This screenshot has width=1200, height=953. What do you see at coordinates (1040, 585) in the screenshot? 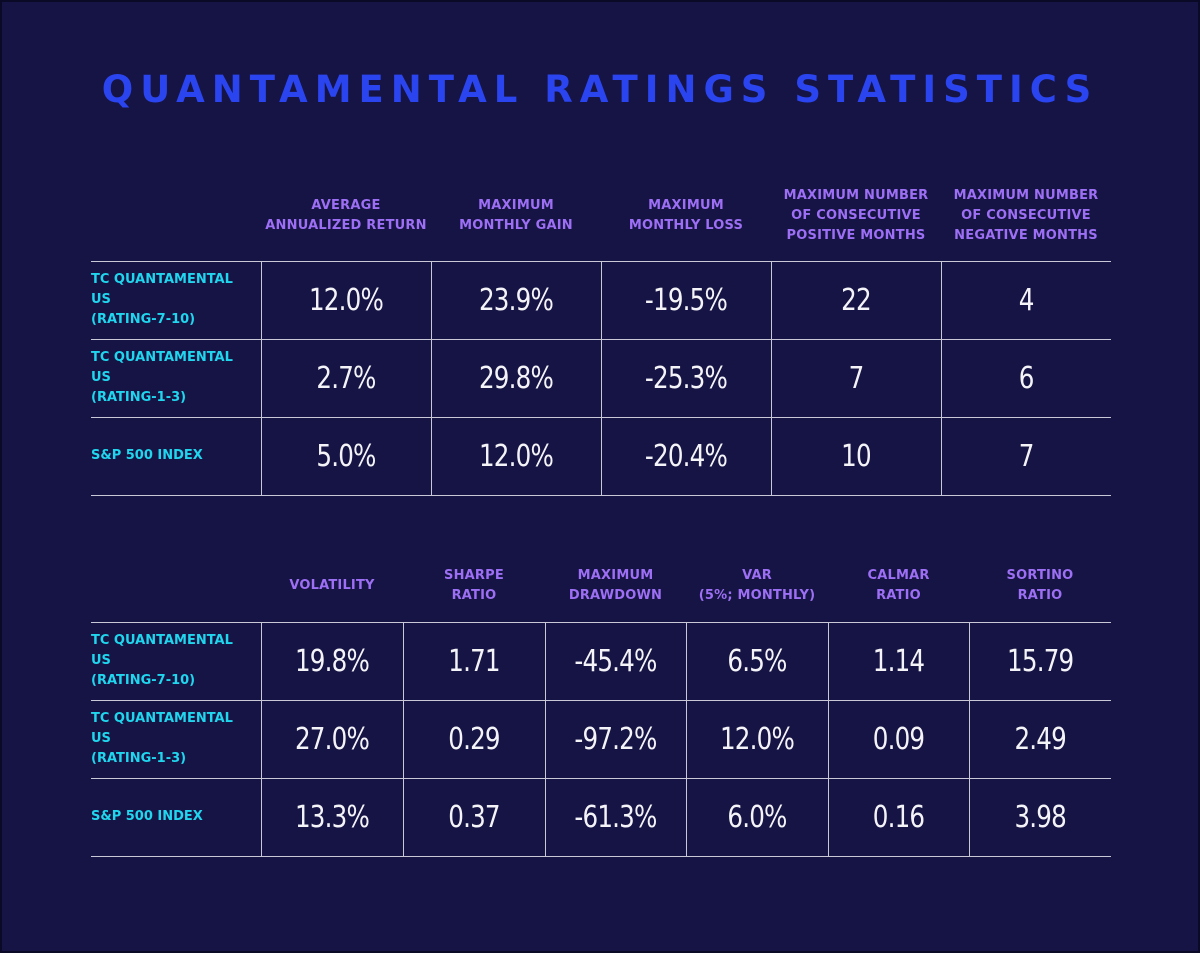
I see `column-header: SORTINO RATIO` at bounding box center [1040, 585].